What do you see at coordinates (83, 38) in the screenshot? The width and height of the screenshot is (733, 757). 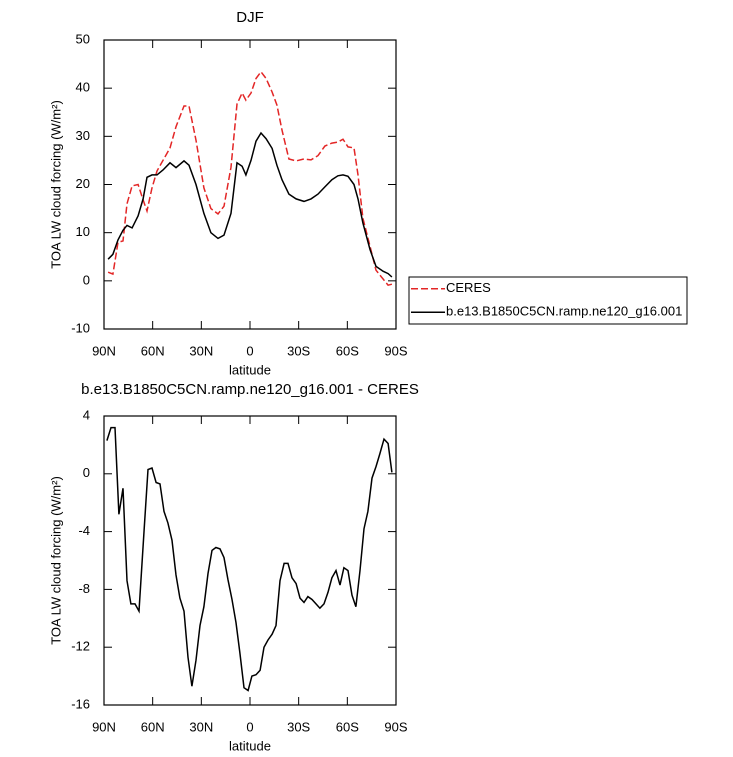 I see `y-tick-label: 50` at bounding box center [83, 38].